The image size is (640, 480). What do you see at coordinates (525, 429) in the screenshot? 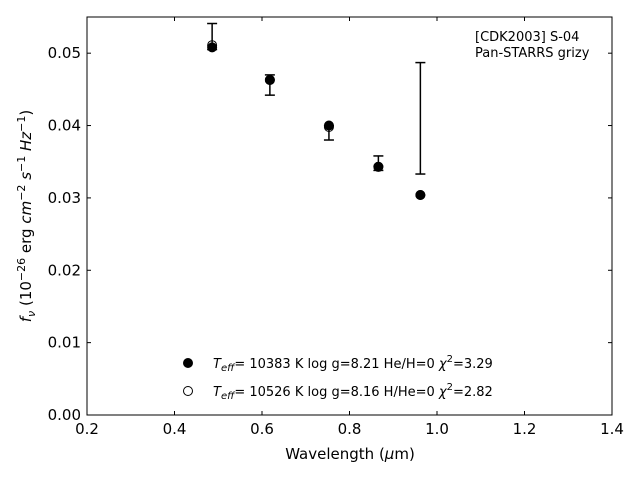
I see `x-tick-label: 1.2` at bounding box center [525, 429].